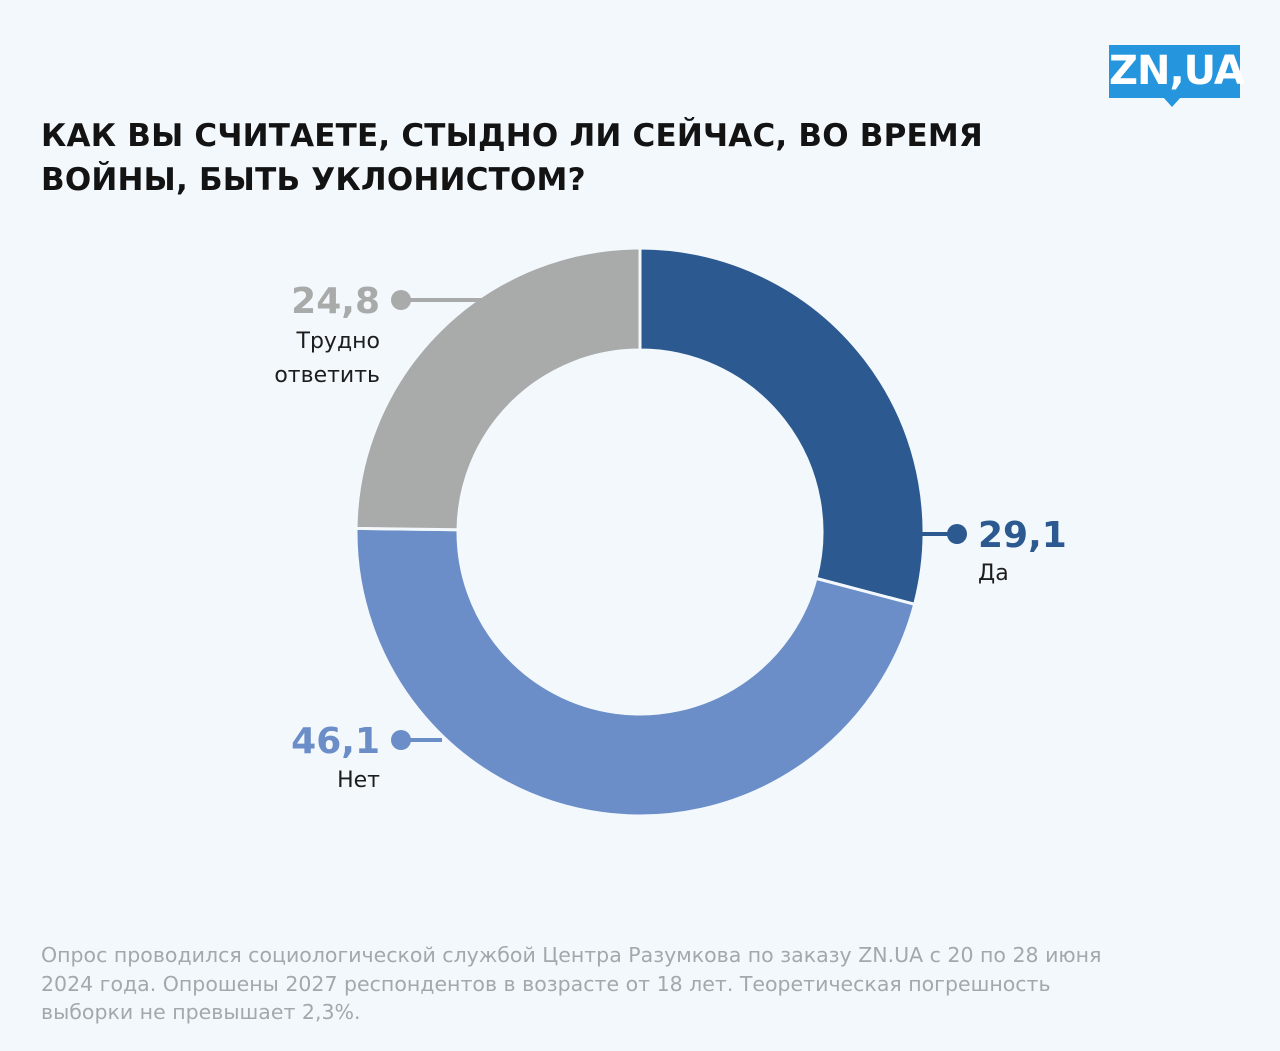 This screenshot has width=1280, height=1051. I want to click on value-label-no: 46,1, so click(335, 741).